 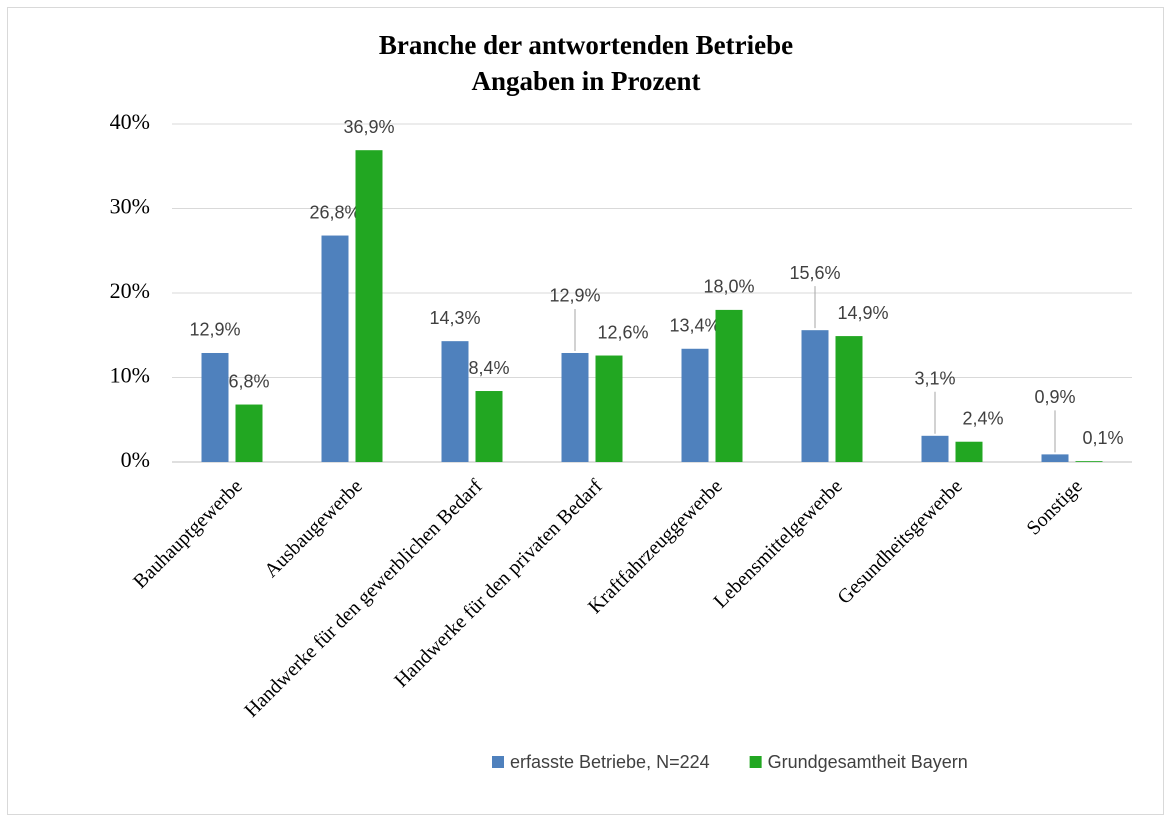 I want to click on data-label: 14,9%, so click(x=862, y=313).